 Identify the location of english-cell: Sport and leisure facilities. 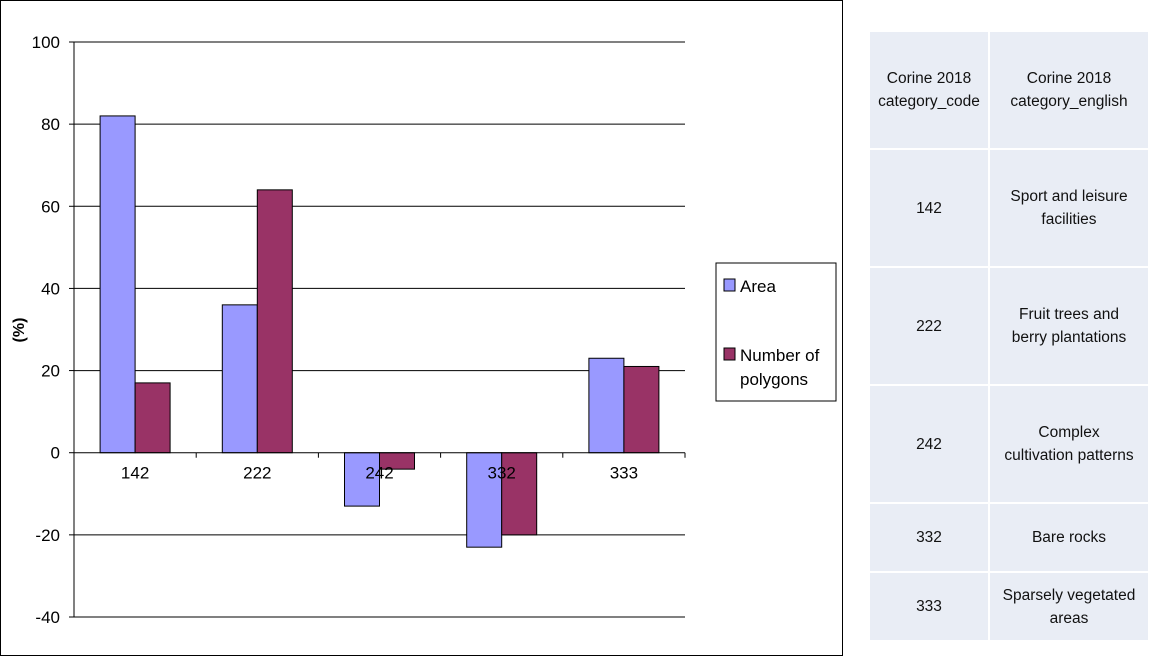
(1069, 208).